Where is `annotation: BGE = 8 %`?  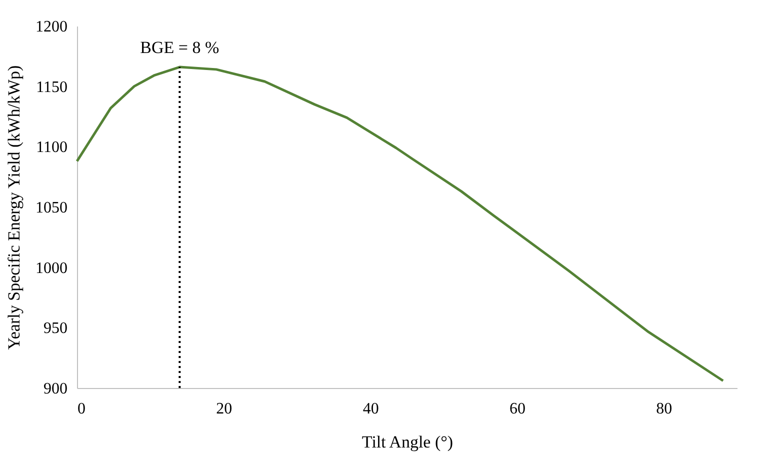
annotation: BGE = 8 % is located at coordinates (180, 48).